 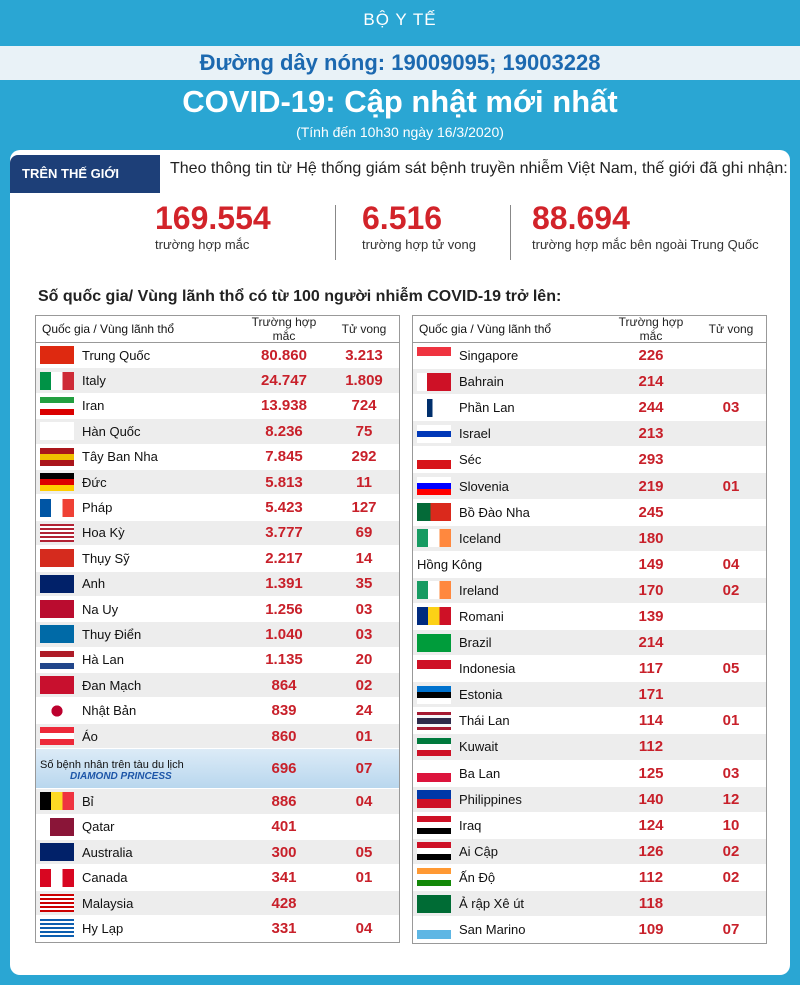 I want to click on country: Hàn Quốc, so click(x=111, y=431).